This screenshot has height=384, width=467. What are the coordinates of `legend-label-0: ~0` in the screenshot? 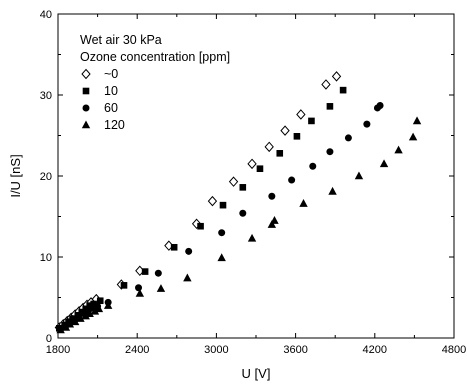 It's located at (111, 74).